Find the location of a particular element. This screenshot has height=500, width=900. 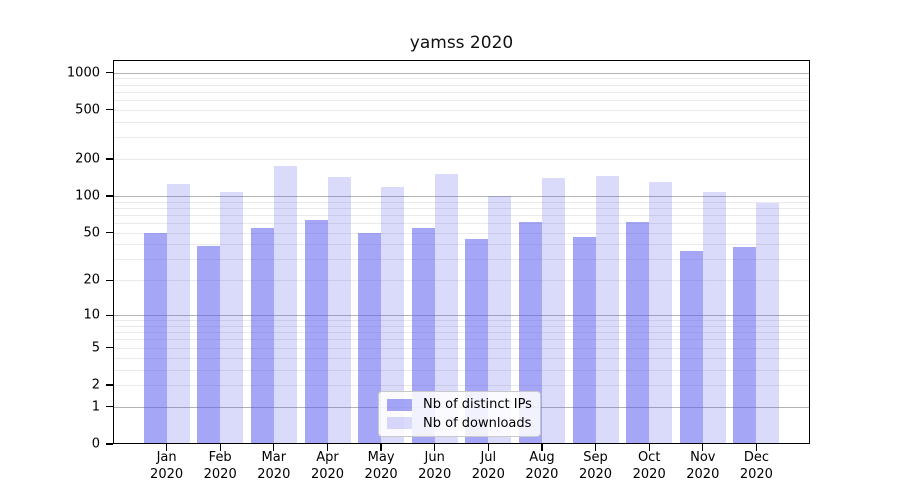

bar-distinct-ips-sep is located at coordinates (584, 340).